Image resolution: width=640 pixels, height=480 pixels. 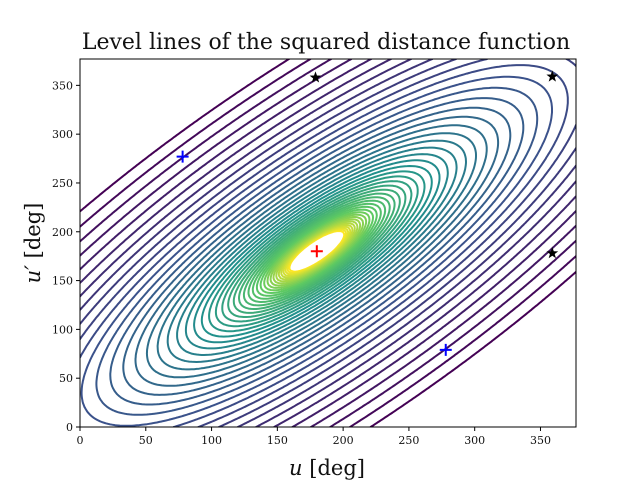 What do you see at coordinates (62, 329) in the screenshot?
I see `y-tick-label: 100` at bounding box center [62, 329].